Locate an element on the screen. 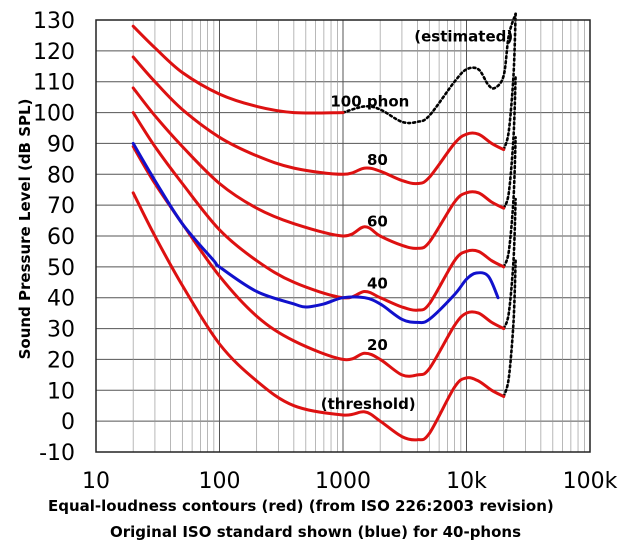 This screenshot has width=640, height=556. curve-label: 60 is located at coordinates (377, 222).